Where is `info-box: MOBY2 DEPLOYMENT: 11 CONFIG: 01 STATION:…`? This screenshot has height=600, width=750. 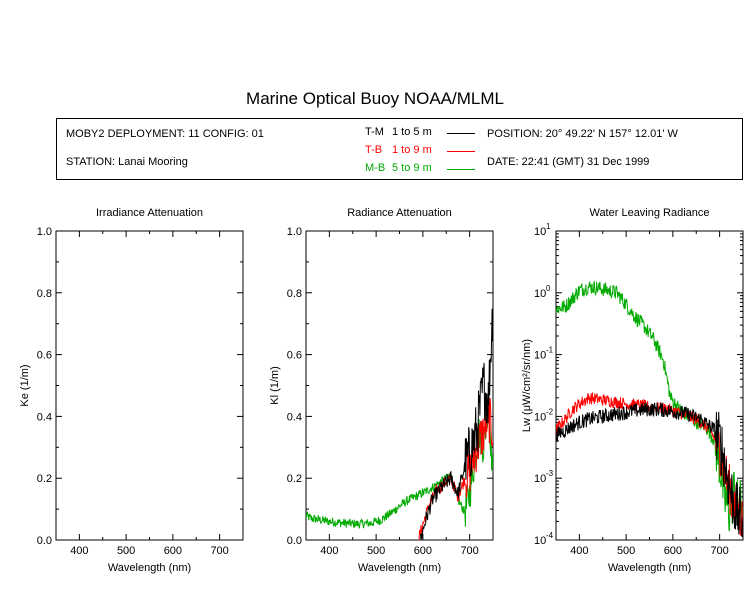
info-box: MOBY2 DEPLOYMENT: 11 CONFIG: 01 STATION:… is located at coordinates (399, 149).